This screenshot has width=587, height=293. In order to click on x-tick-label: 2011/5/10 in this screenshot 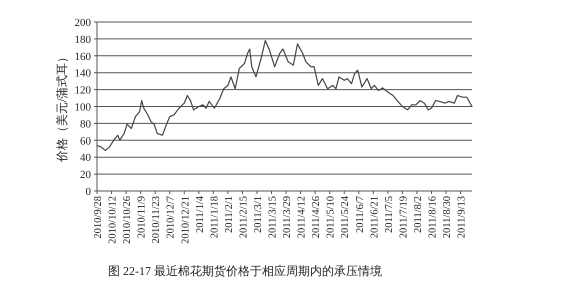, I will do `click(331, 217)`.